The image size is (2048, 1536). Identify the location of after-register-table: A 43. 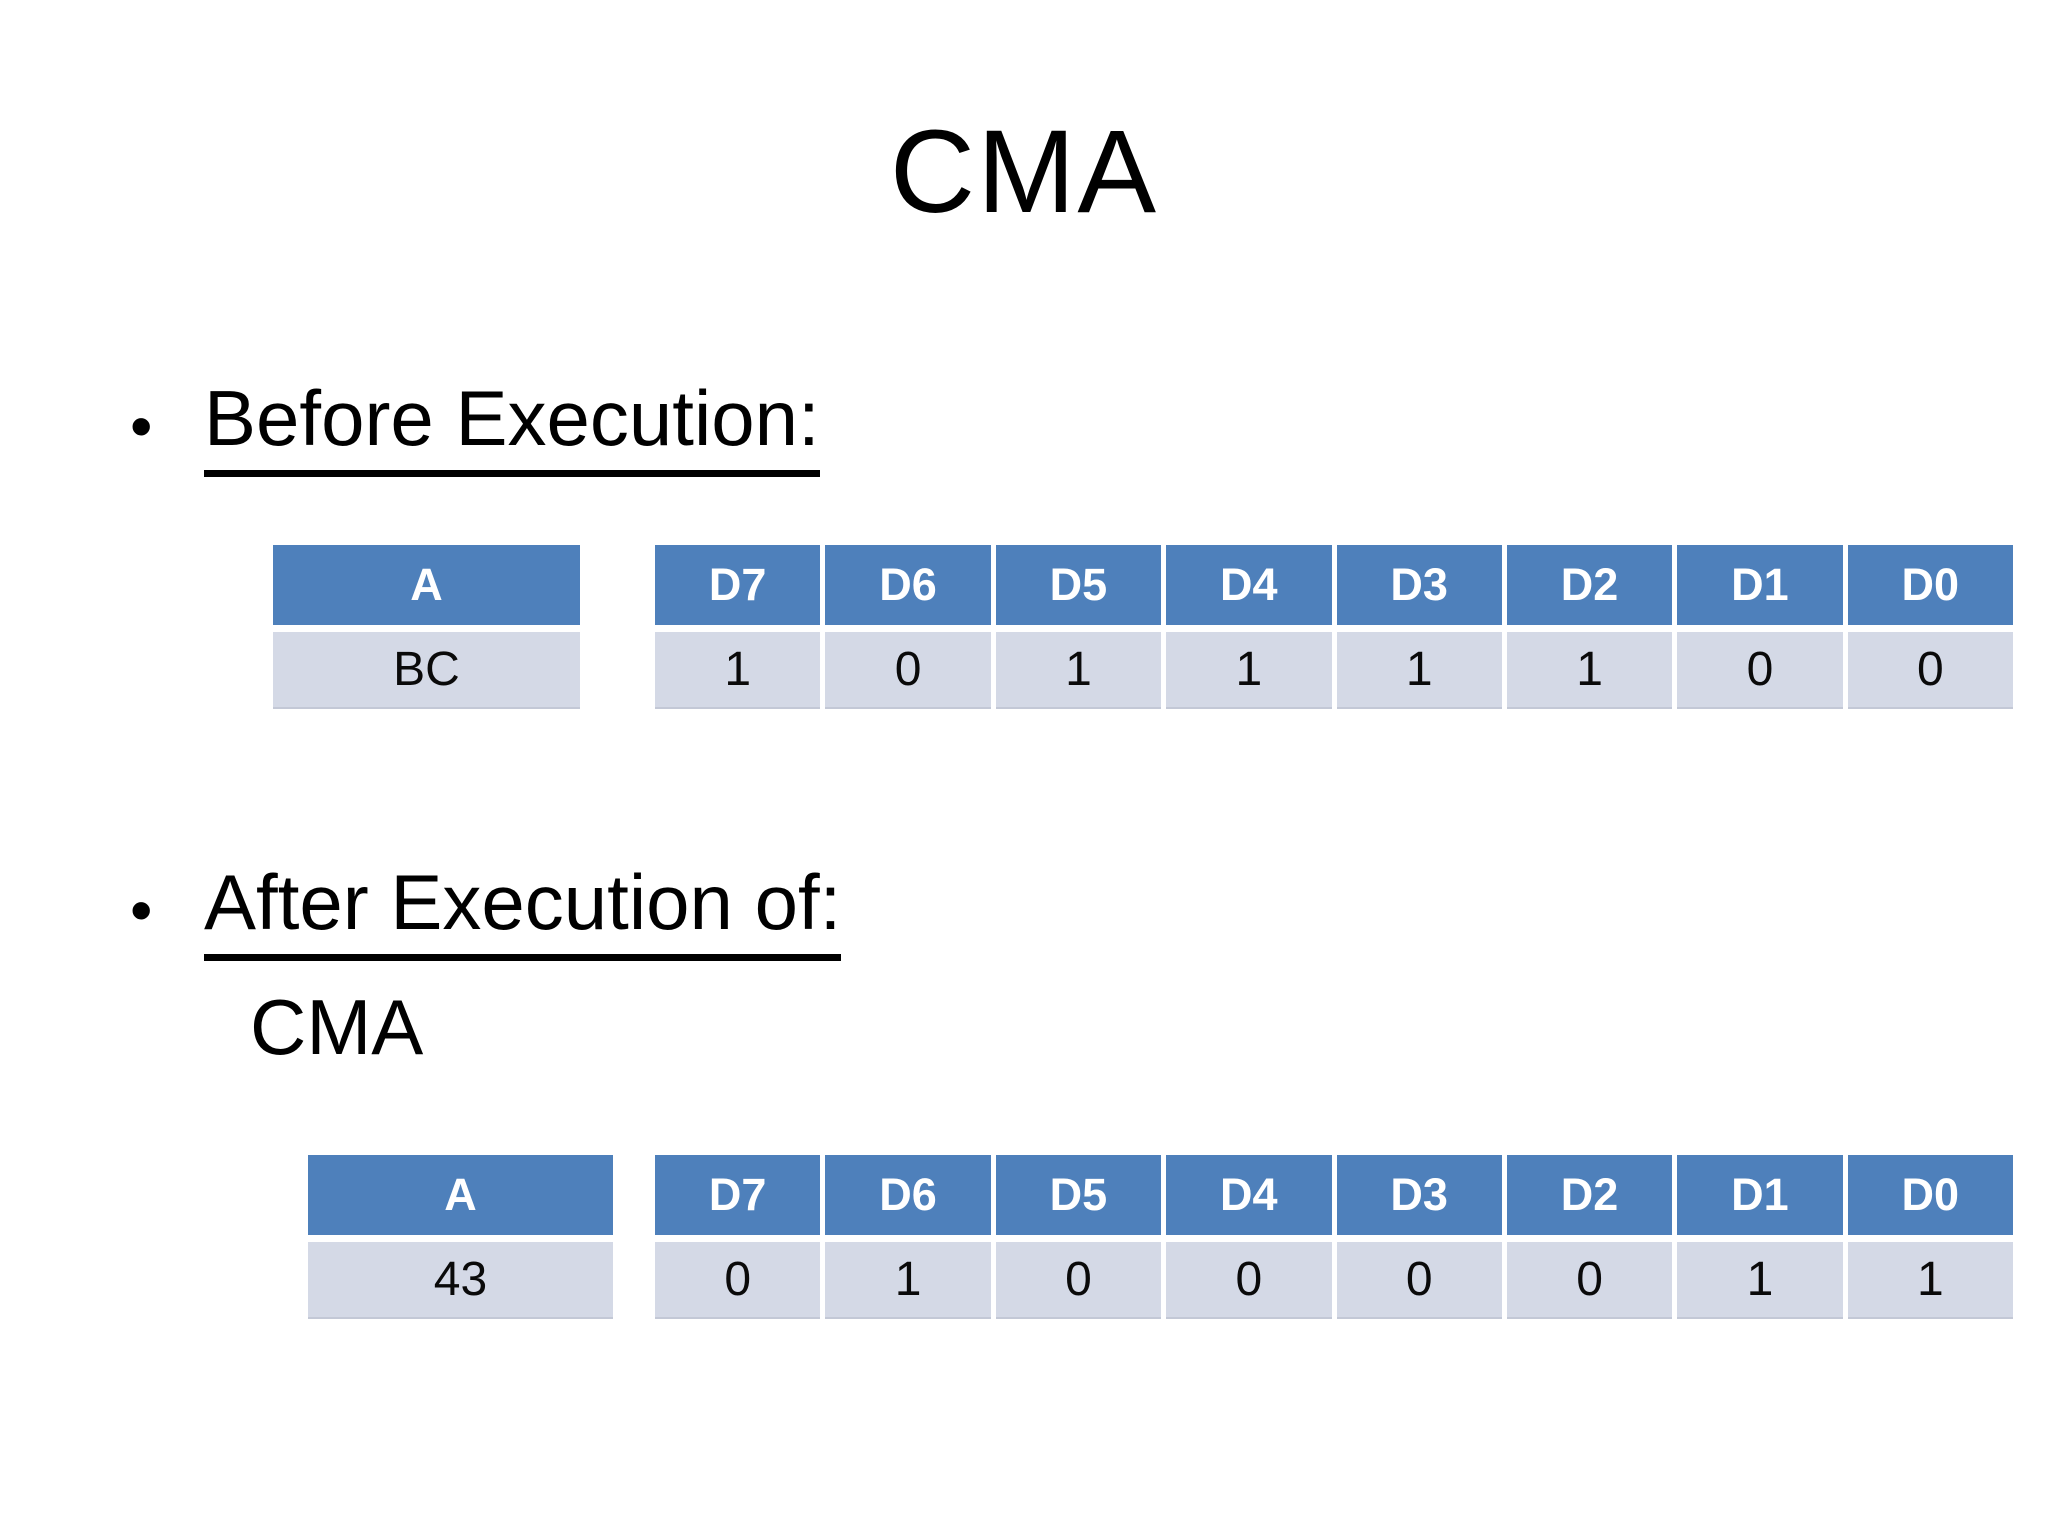
(460, 1237).